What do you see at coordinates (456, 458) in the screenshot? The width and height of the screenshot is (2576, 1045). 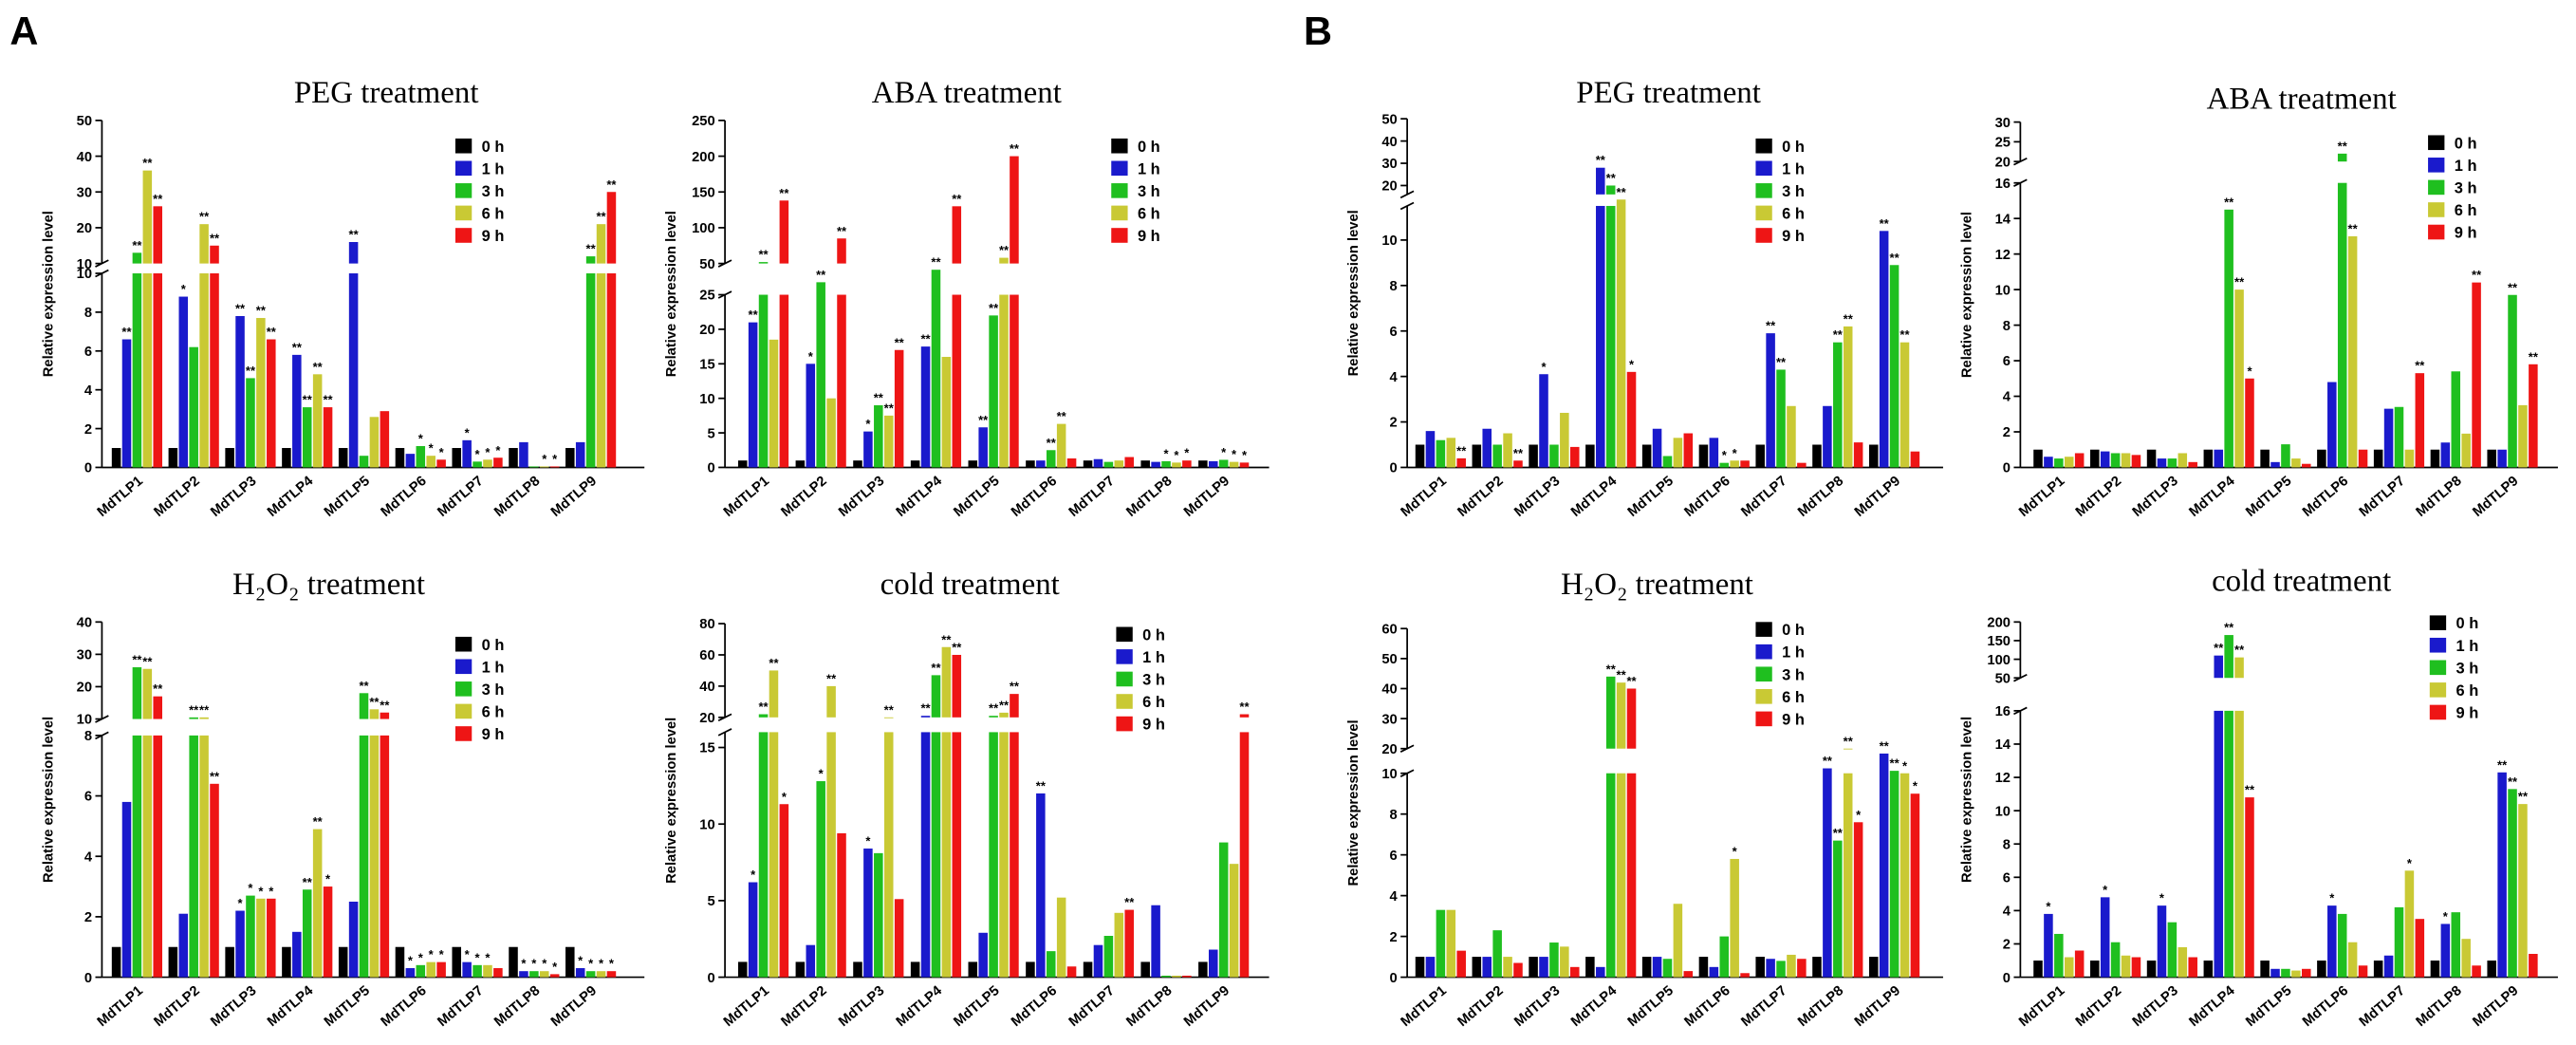 I see `bar-mdtlp7-0h` at bounding box center [456, 458].